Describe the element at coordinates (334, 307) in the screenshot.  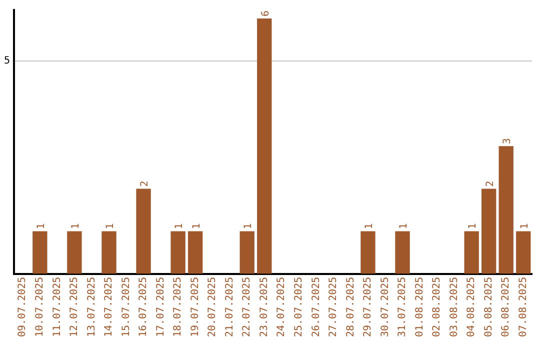
I see `x-tick-label: 27.07.2025` at that location.